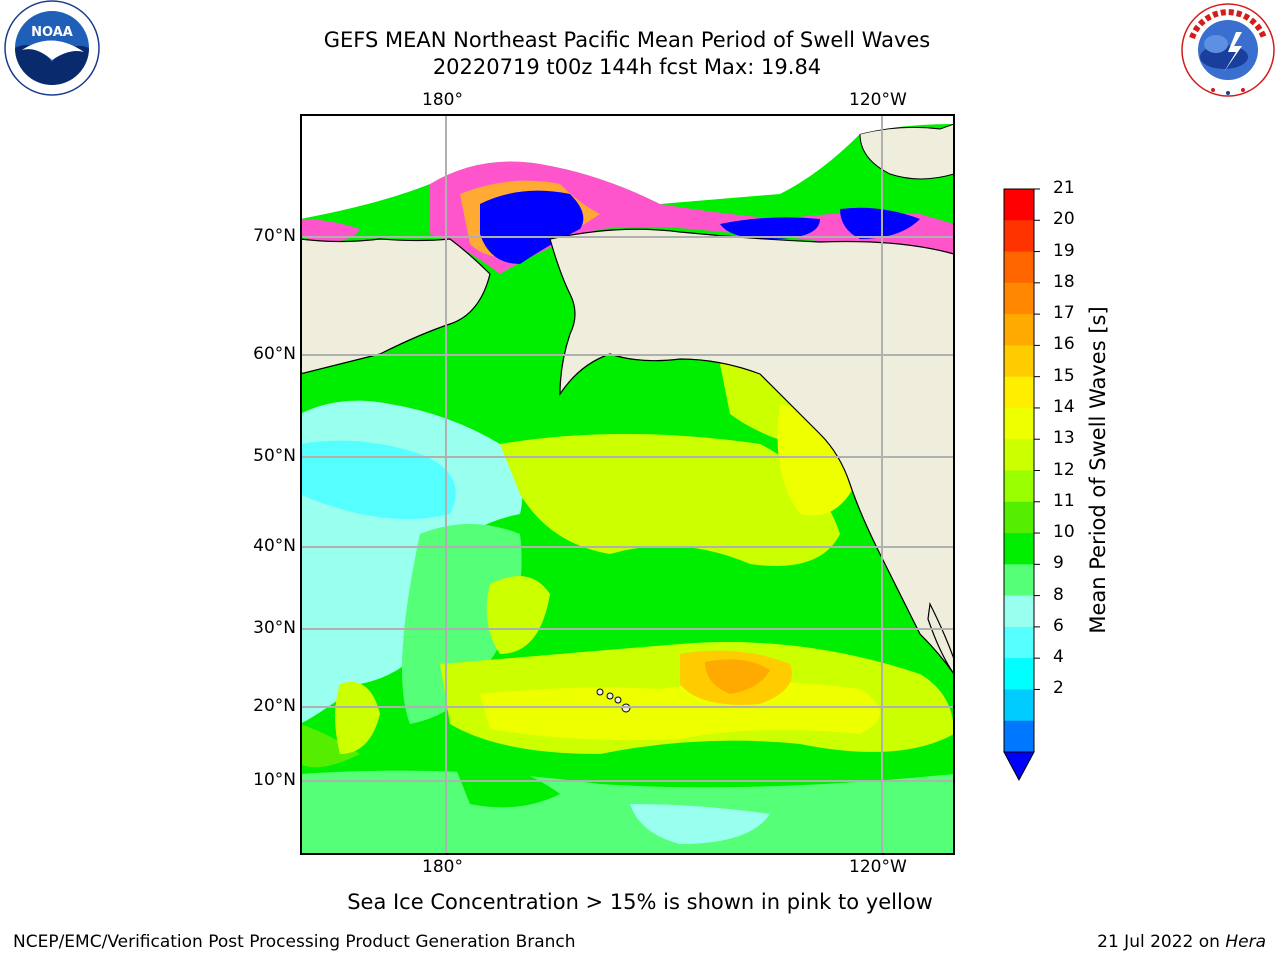  Describe the element at coordinates (1064, 500) in the screenshot. I see `colorbar-tick-label: 11` at that location.